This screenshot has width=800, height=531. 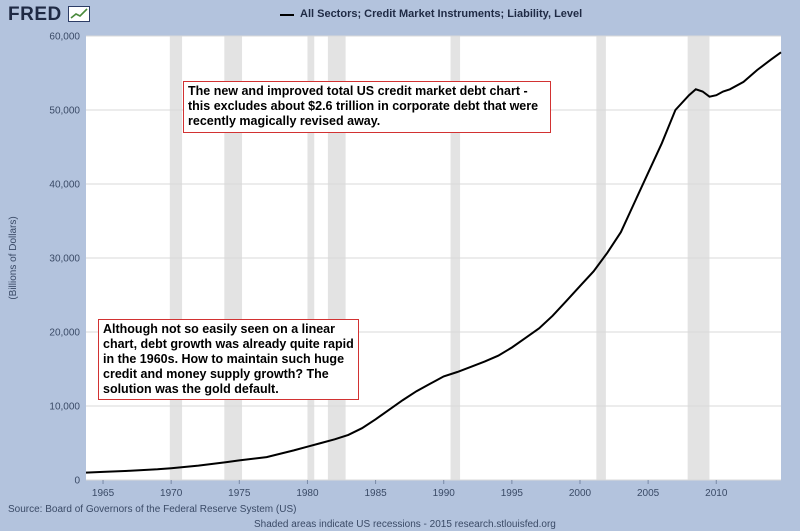 What do you see at coordinates (64, 333) in the screenshot?
I see `y-tick-label: 20,000` at bounding box center [64, 333].